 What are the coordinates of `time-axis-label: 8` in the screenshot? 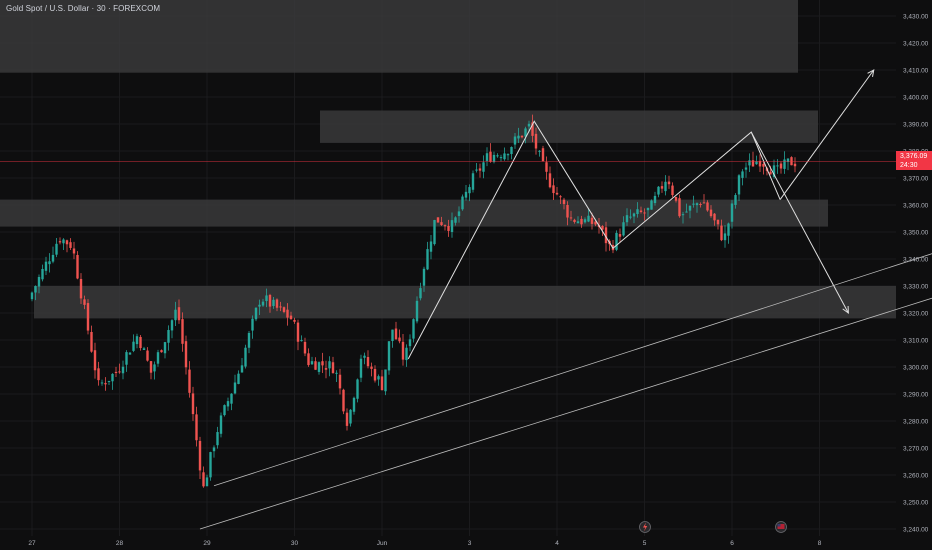 It's located at (820, 543).